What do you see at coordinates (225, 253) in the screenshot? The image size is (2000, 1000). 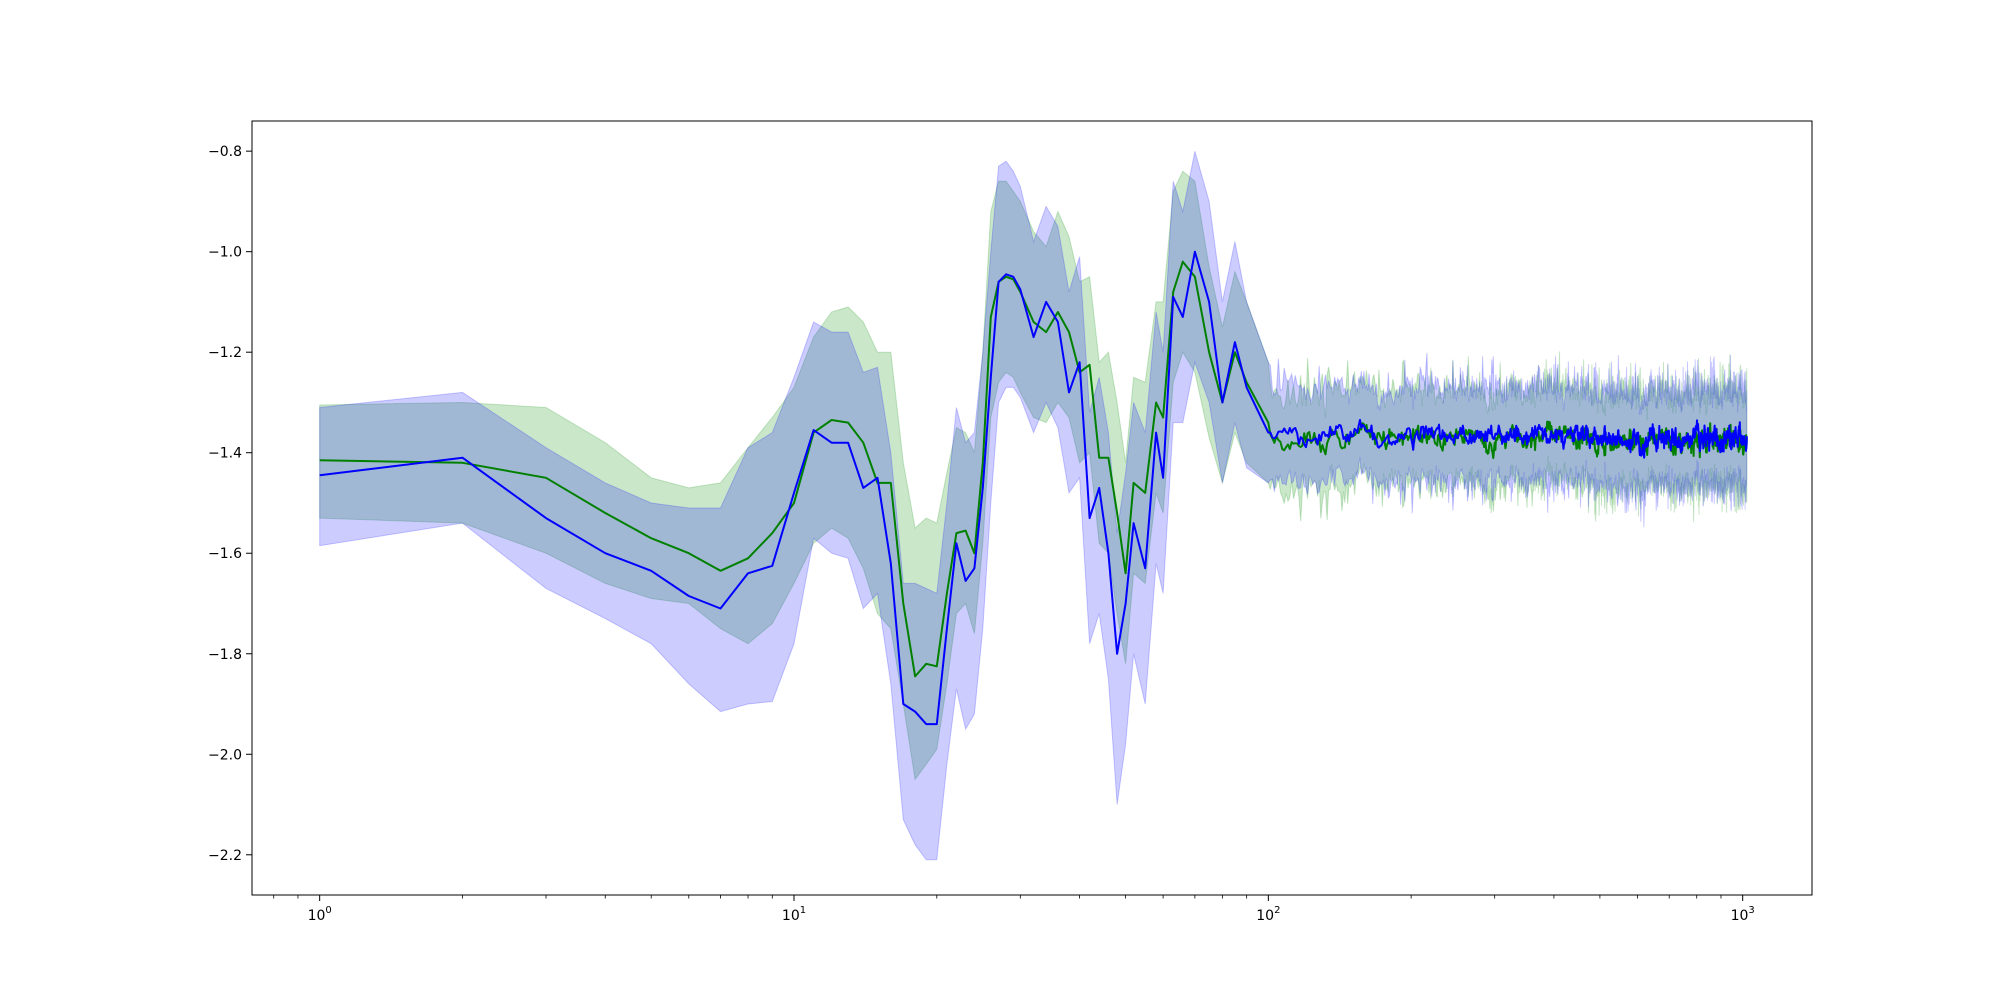 I see `y-tick-label: −1.0` at bounding box center [225, 253].